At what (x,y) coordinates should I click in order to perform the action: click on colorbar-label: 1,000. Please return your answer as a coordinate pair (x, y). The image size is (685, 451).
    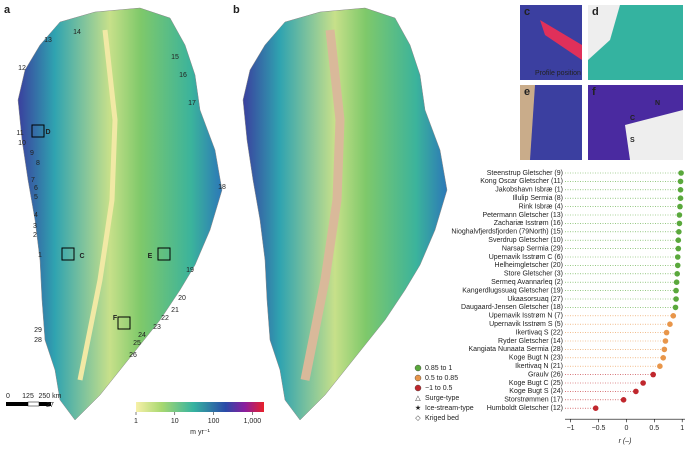
    Looking at the image, I should click on (253, 421).